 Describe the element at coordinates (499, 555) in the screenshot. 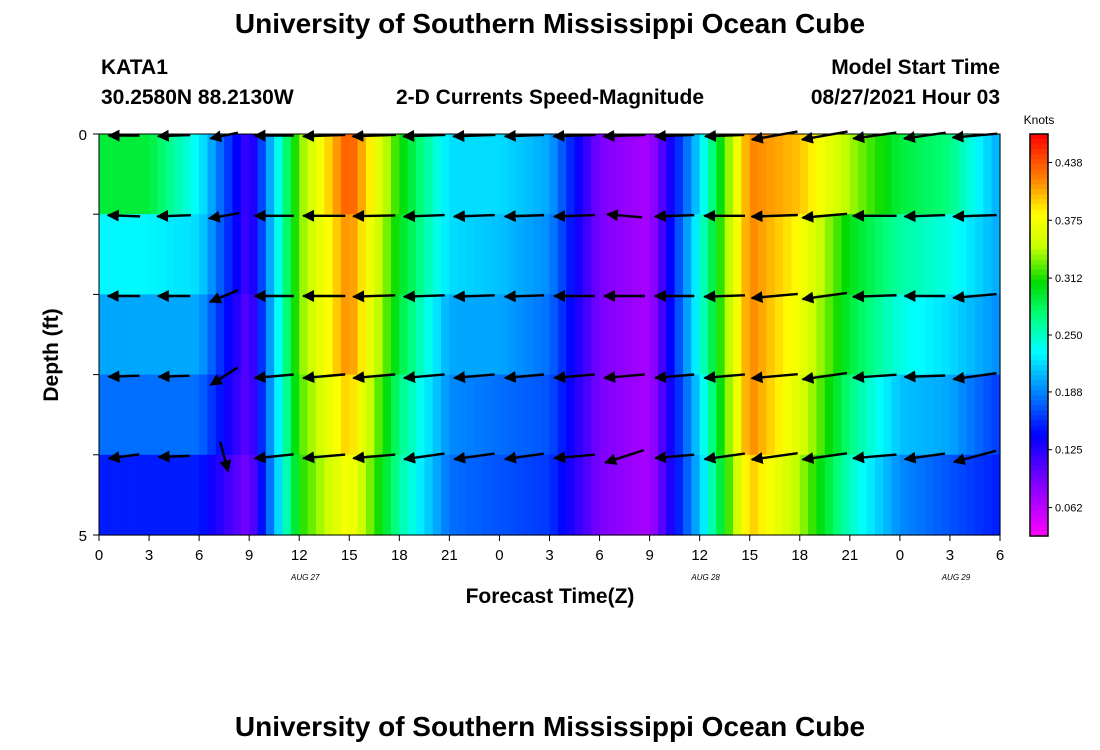

I see `x-tick-label: 0` at that location.